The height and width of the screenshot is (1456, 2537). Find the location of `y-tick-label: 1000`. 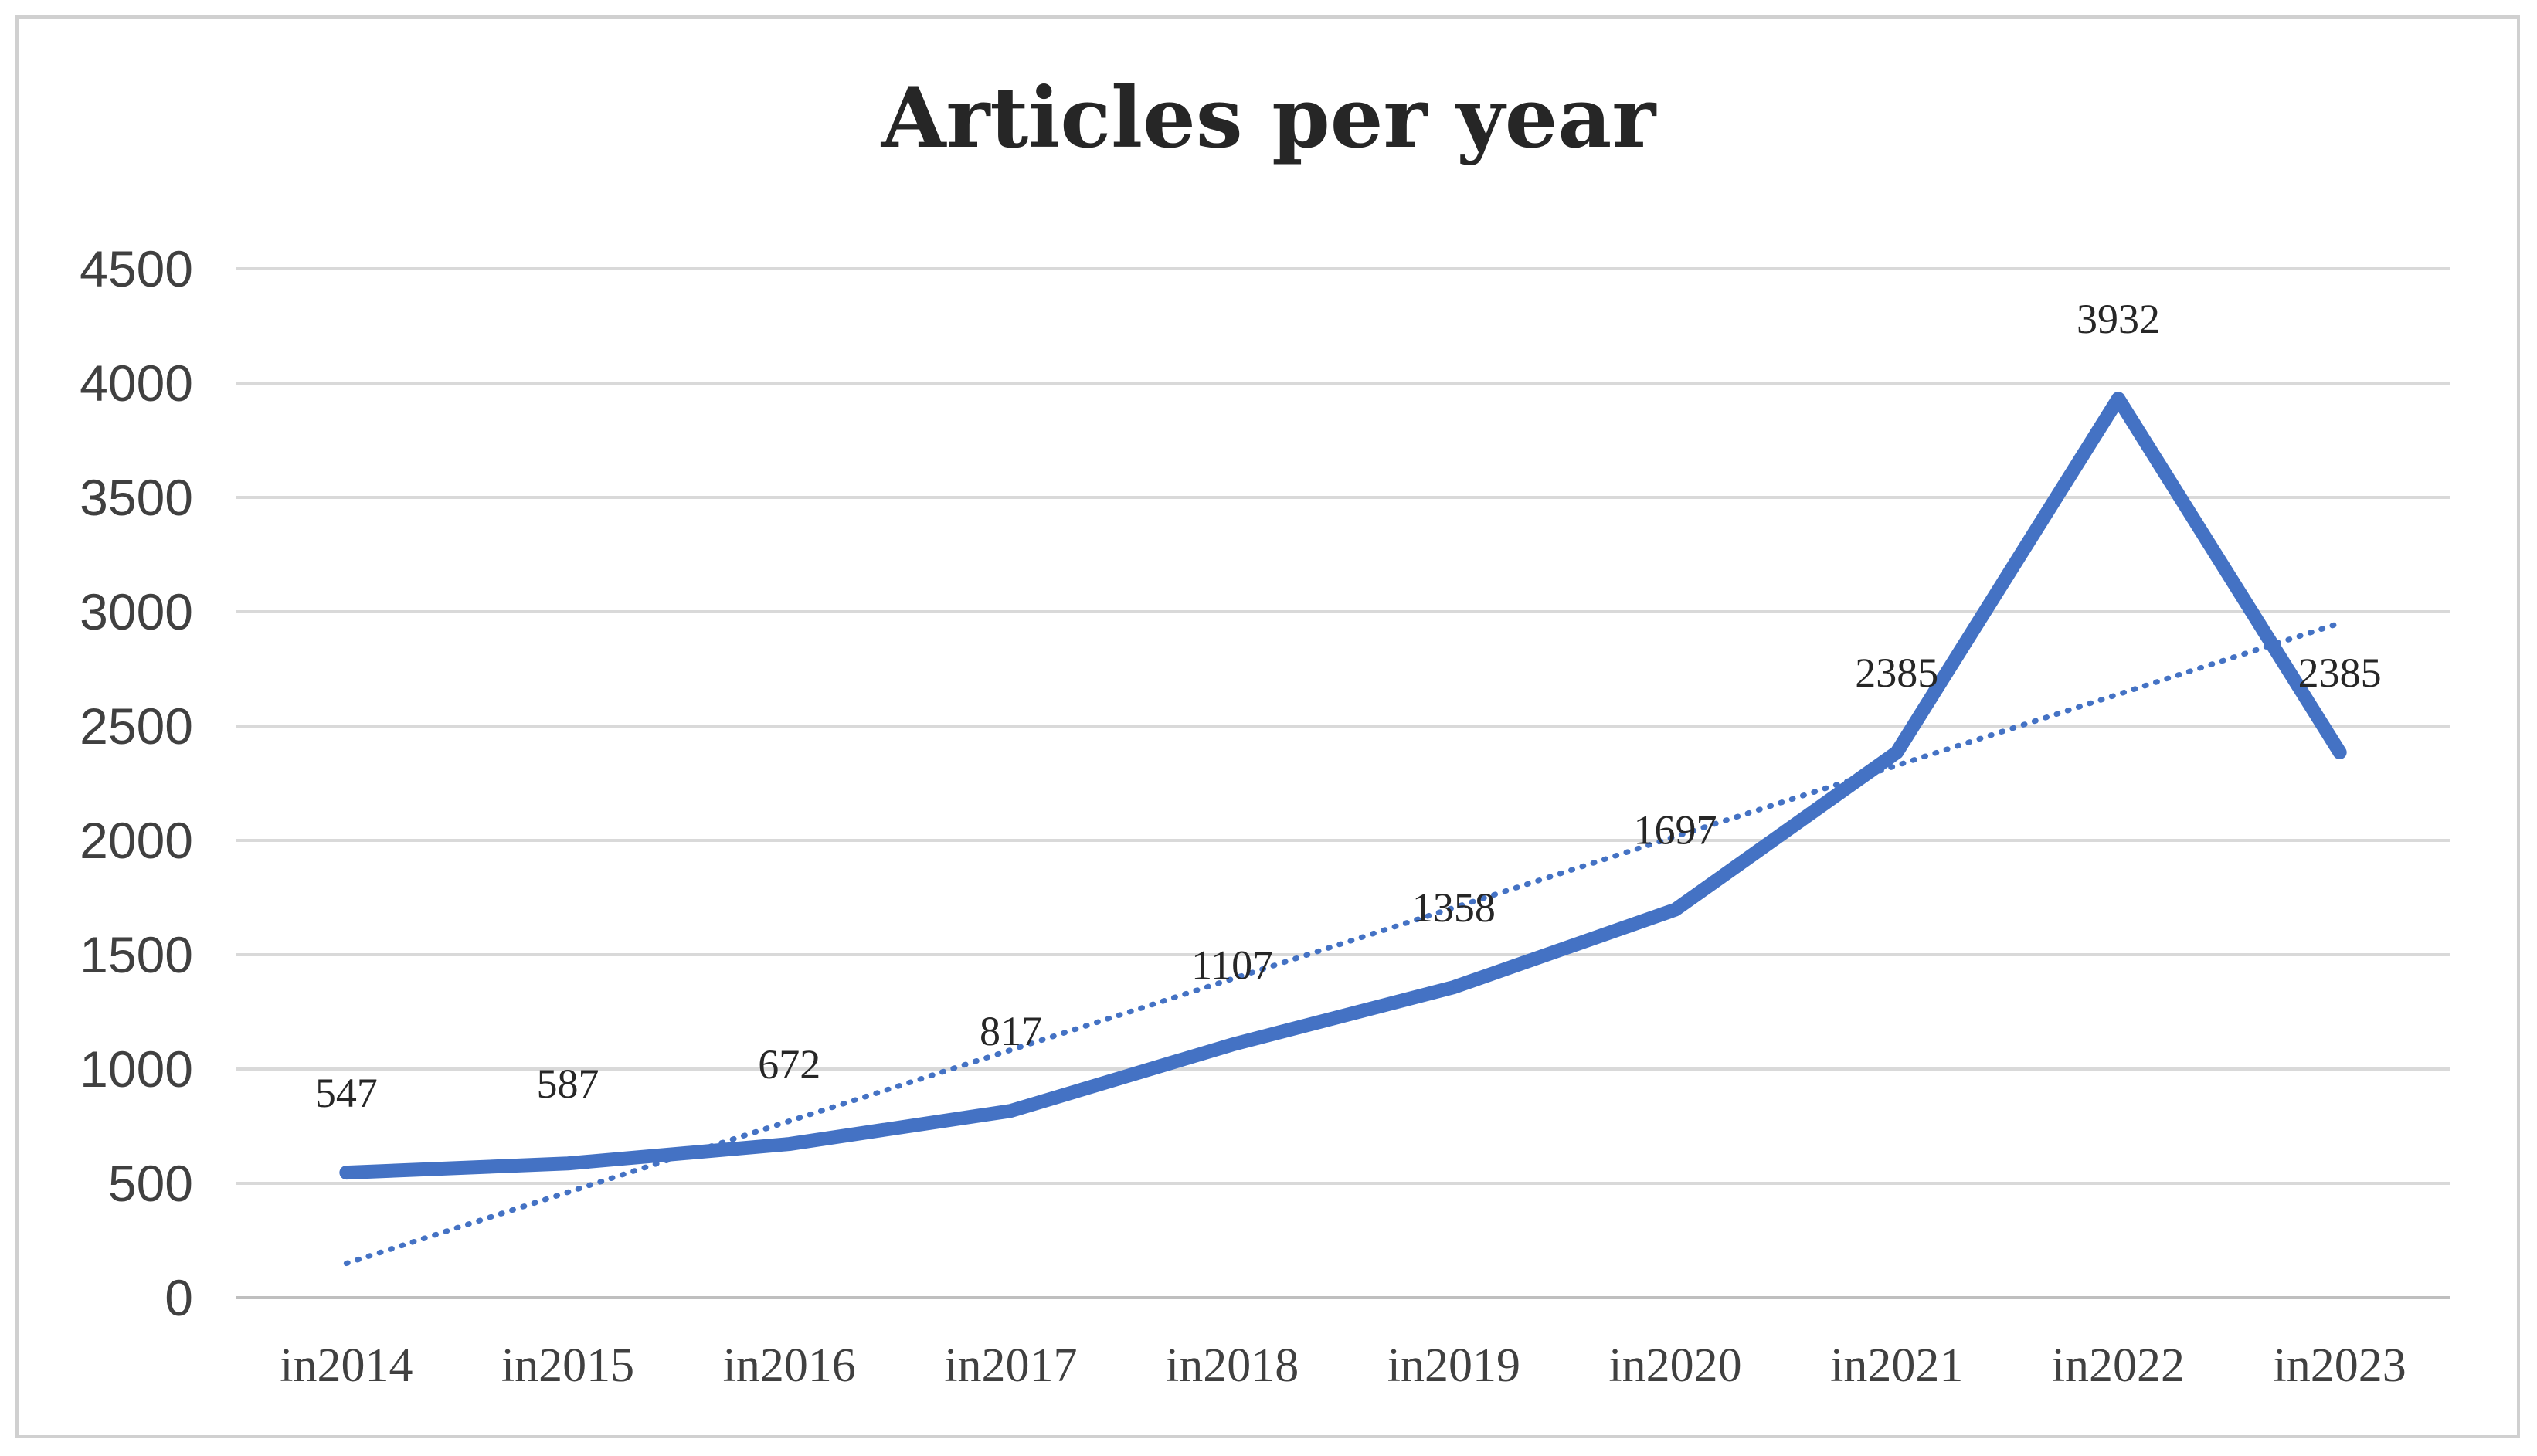

y-tick-label: 1000 is located at coordinates (136, 1069).